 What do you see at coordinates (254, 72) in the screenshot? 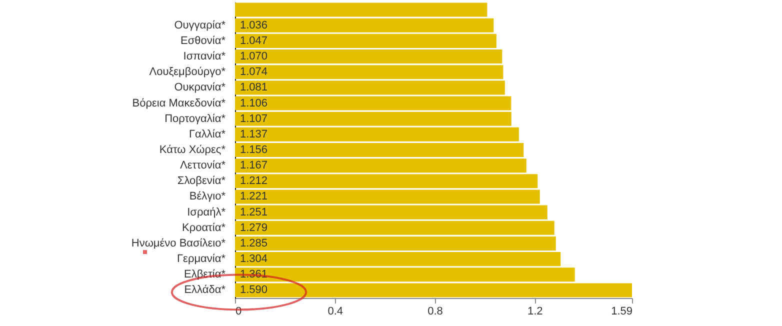
I see `data-label: 1.074` at bounding box center [254, 72].